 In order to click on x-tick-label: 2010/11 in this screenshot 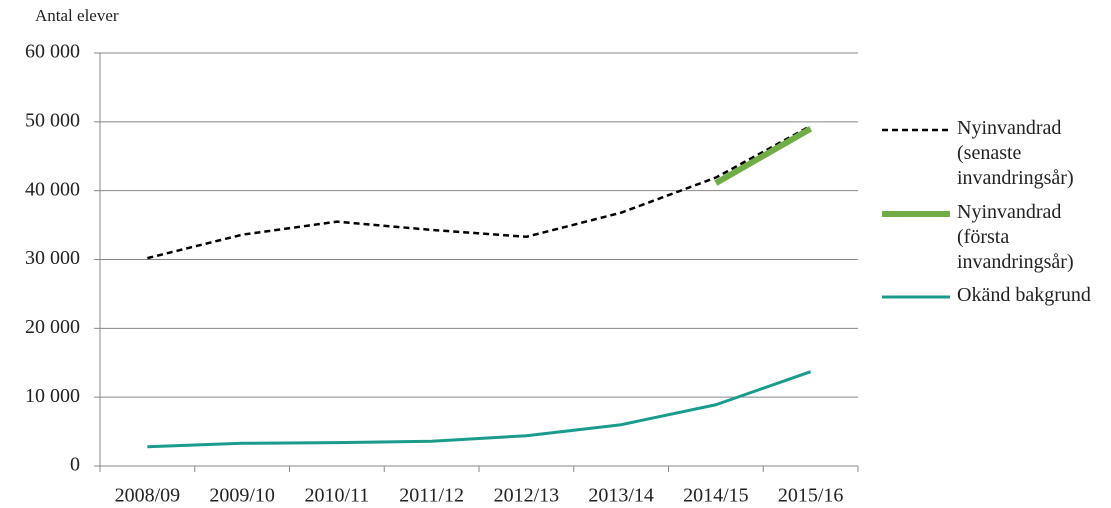, I will do `click(336, 496)`.